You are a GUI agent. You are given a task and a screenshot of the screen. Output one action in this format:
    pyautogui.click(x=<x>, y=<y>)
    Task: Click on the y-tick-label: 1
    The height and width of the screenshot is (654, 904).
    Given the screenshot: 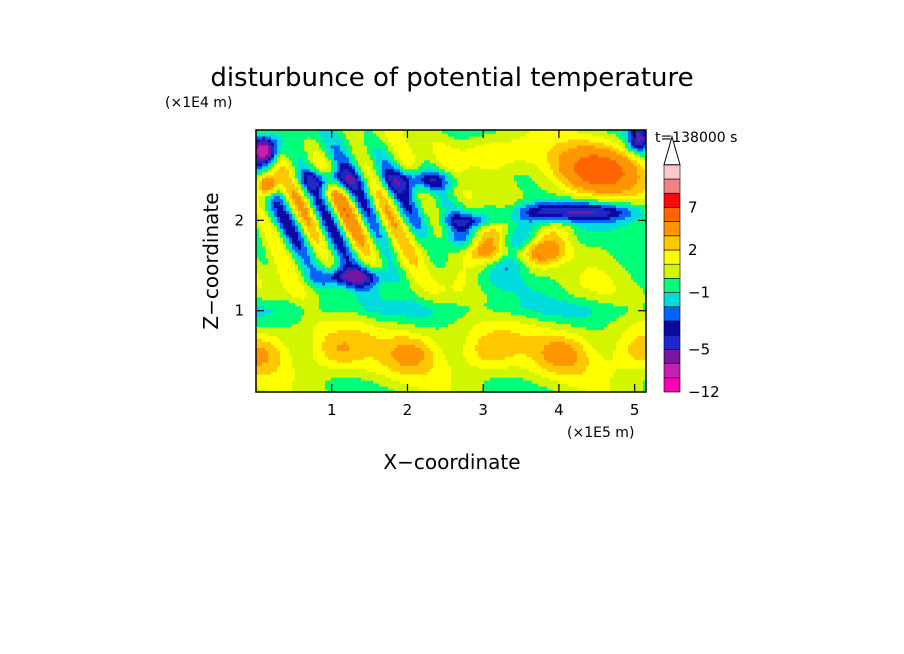 What is the action you would take?
    pyautogui.click(x=239, y=311)
    